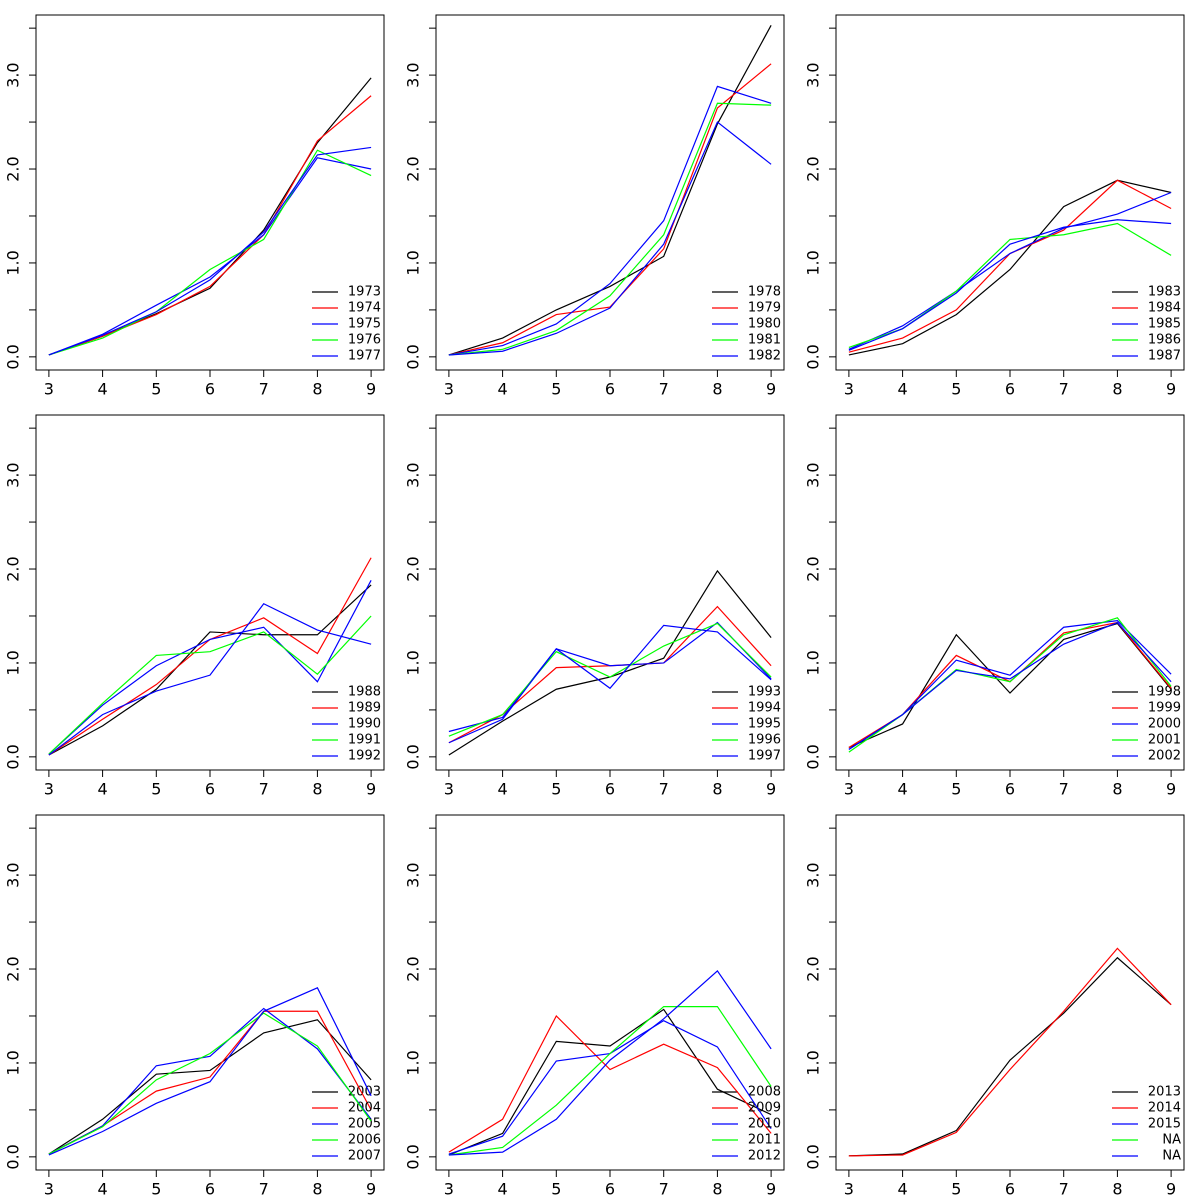 This screenshot has height=1200, width=1200. I want to click on legend-label: 1983, so click(1164, 292).